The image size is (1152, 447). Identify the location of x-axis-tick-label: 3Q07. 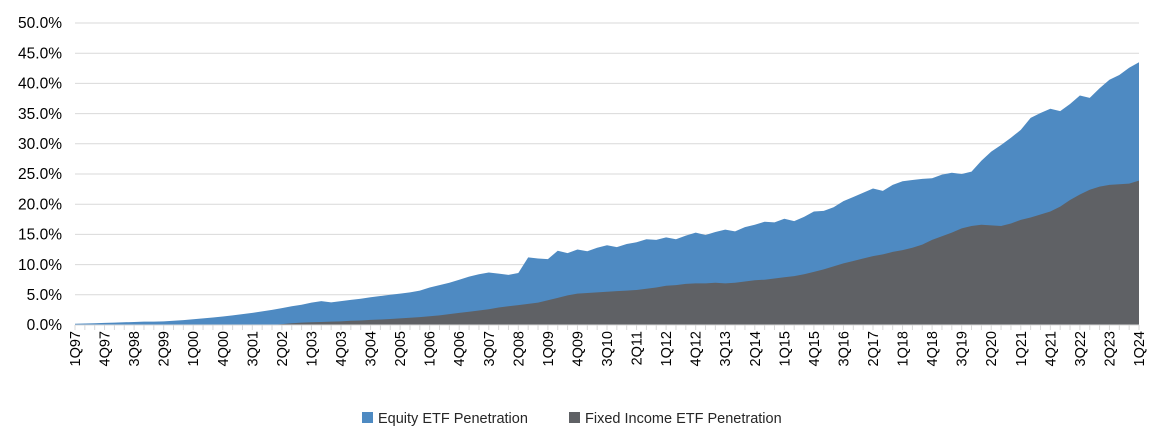
(490, 348).